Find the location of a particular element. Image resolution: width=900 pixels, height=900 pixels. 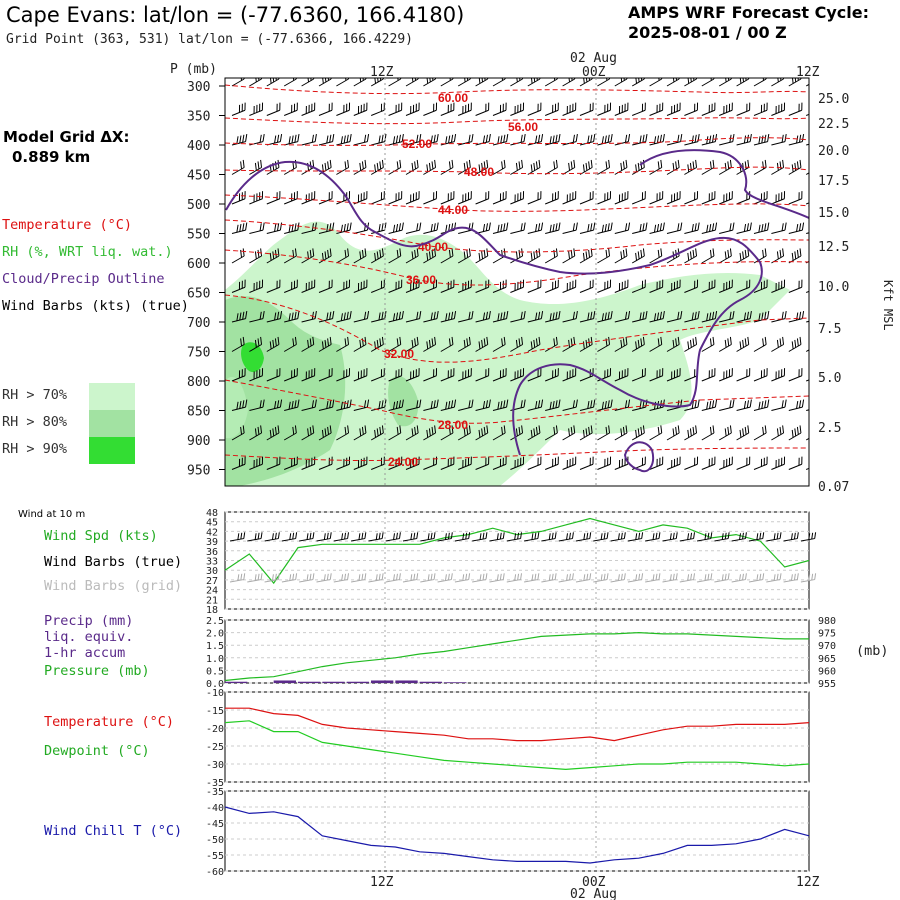

y-tick-label: -60 is located at coordinates (215, 872).